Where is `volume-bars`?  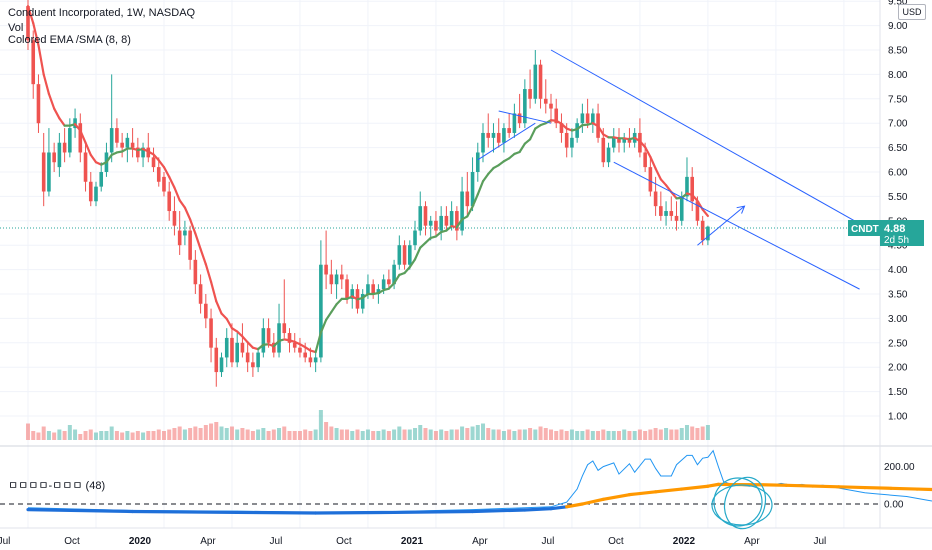 volume-bars is located at coordinates (368, 425).